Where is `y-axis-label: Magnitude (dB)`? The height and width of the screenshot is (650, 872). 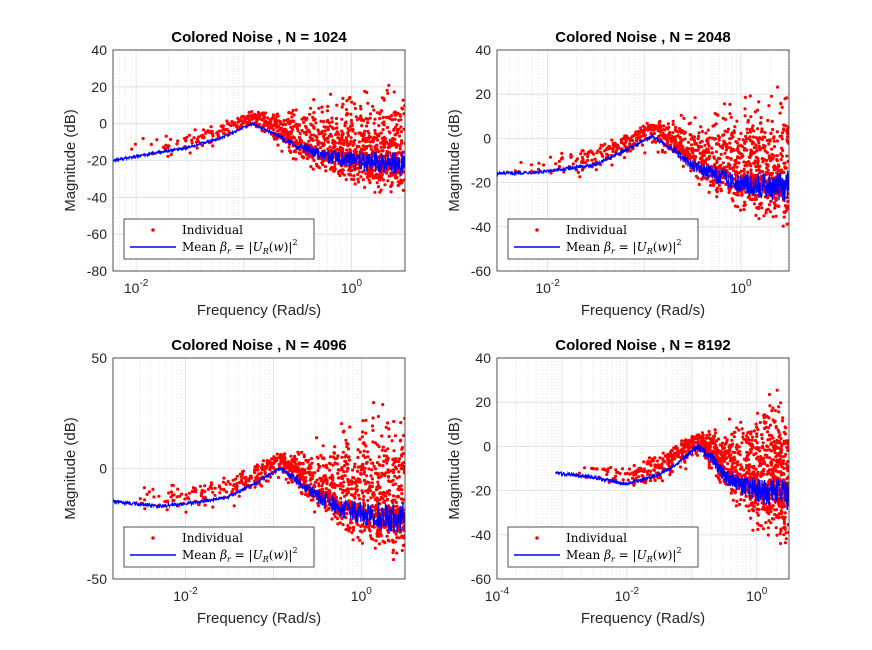 y-axis-label: Magnitude (dB) is located at coordinates (454, 160).